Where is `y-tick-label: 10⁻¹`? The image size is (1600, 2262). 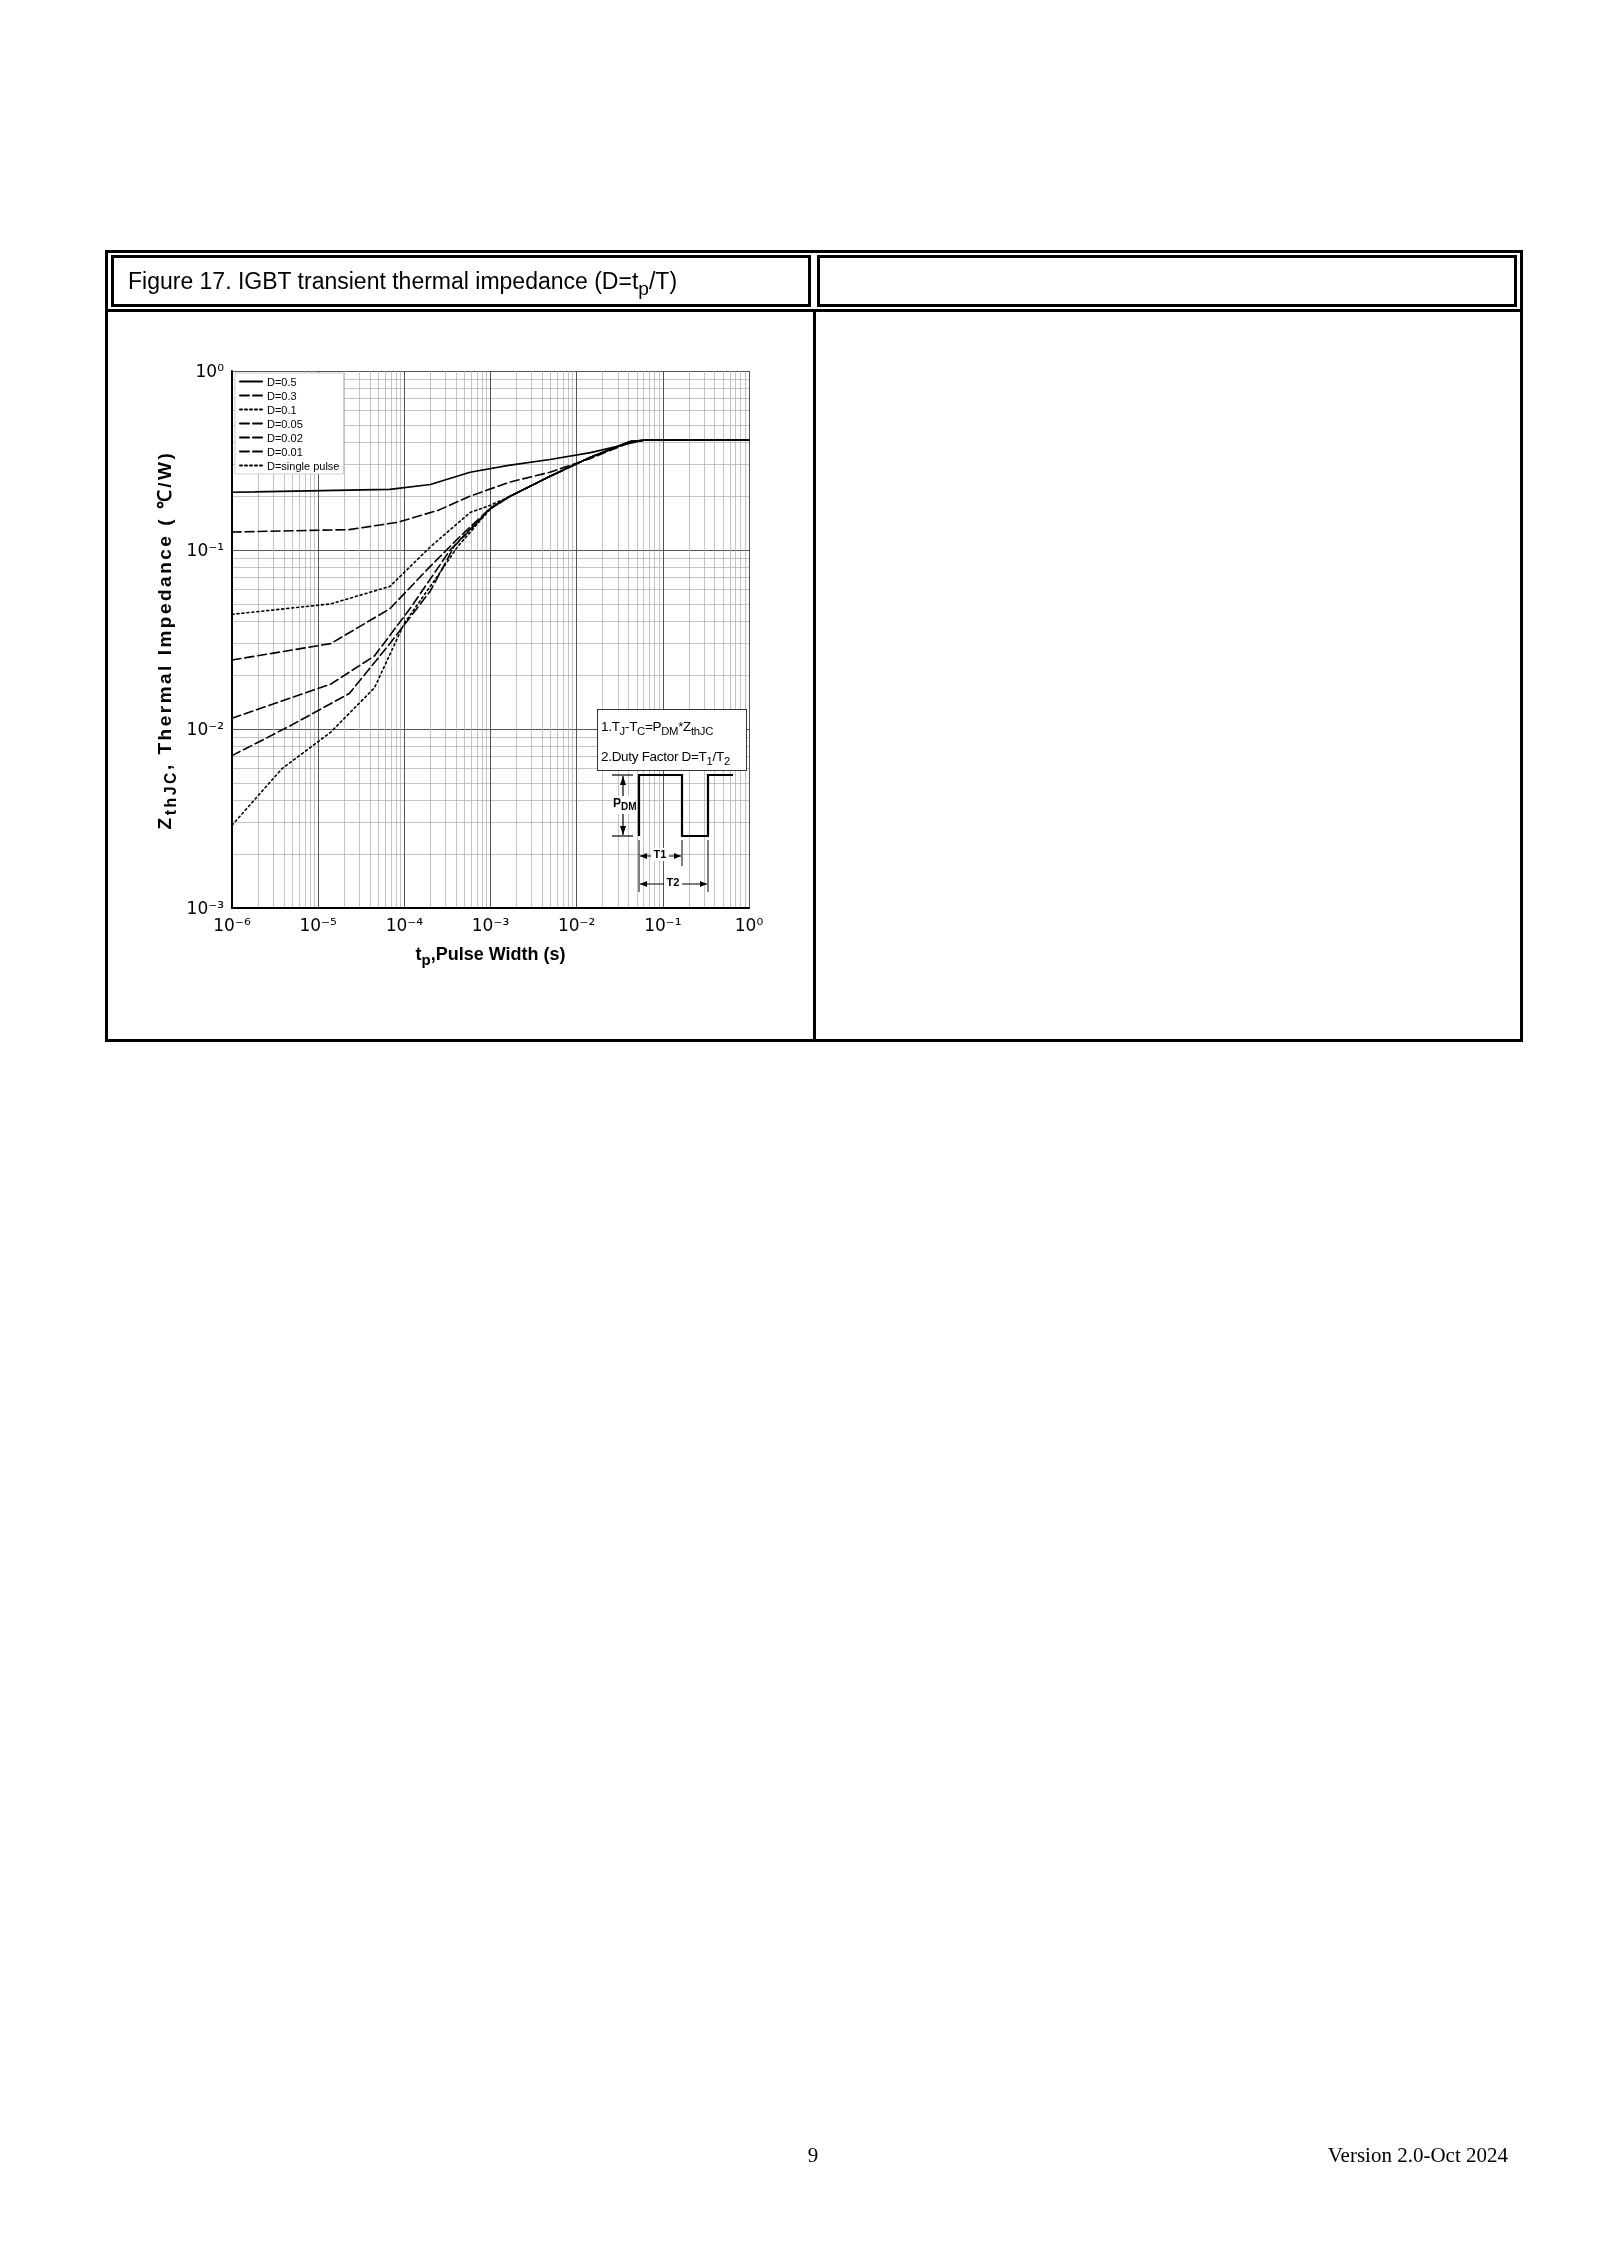
y-tick-label: 10⁻¹ is located at coordinates (205, 550).